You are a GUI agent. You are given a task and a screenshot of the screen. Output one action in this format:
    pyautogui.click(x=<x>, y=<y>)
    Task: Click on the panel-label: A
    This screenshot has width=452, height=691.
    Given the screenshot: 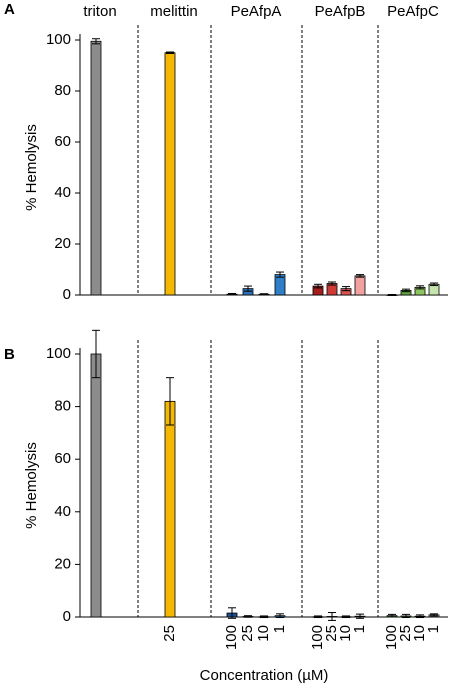 What is the action you would take?
    pyautogui.click(x=9, y=9)
    